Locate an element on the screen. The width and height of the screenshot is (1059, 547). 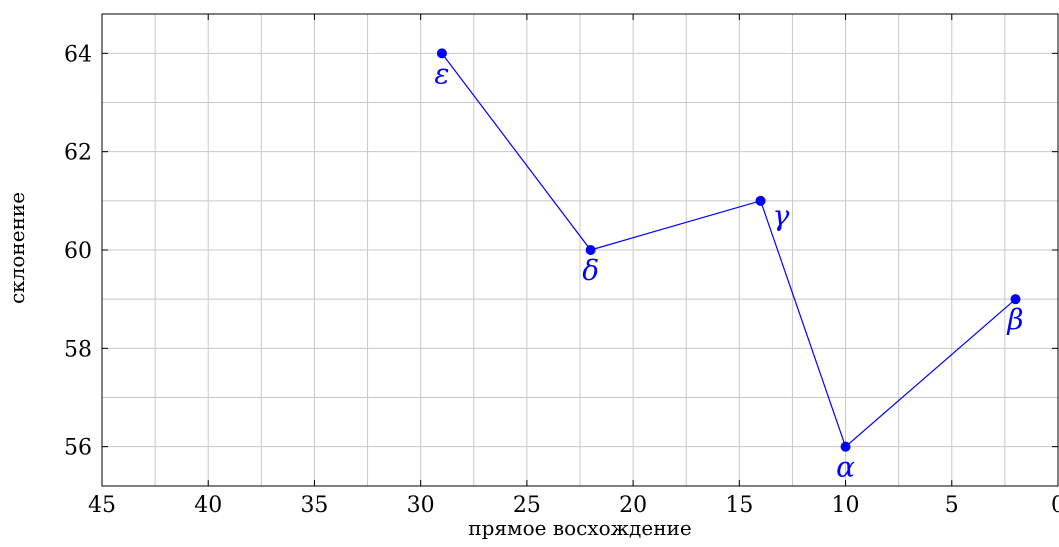
x-tick-label: 25 is located at coordinates (527, 505).